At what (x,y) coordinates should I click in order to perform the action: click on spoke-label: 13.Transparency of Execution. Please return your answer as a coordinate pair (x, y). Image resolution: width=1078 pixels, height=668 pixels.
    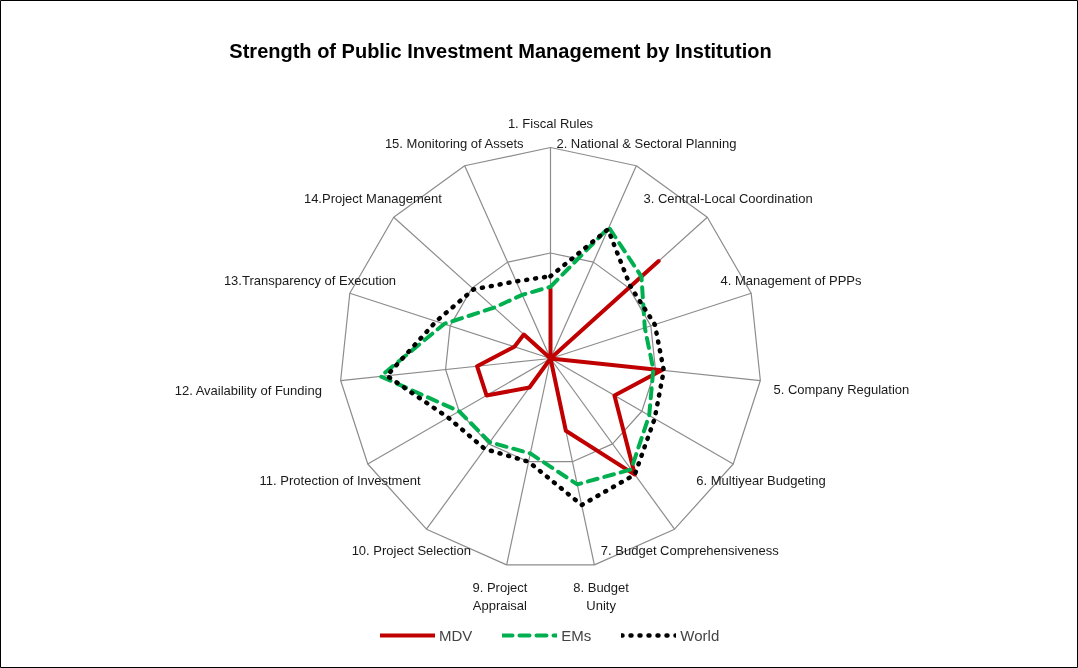
    Looking at the image, I should click on (310, 280).